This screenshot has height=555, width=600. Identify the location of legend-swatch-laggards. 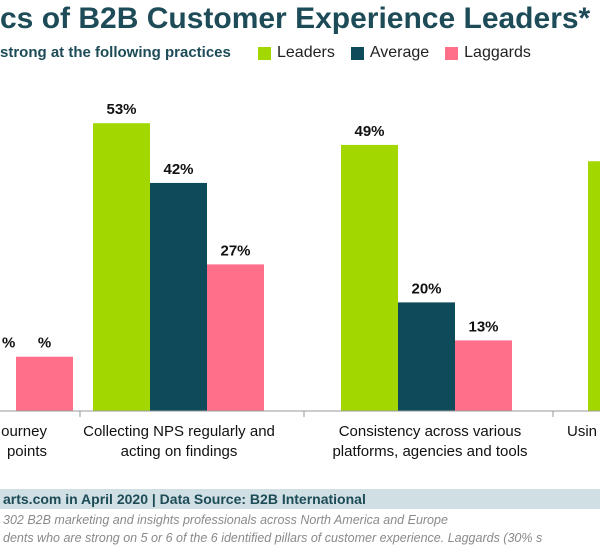
(452, 53).